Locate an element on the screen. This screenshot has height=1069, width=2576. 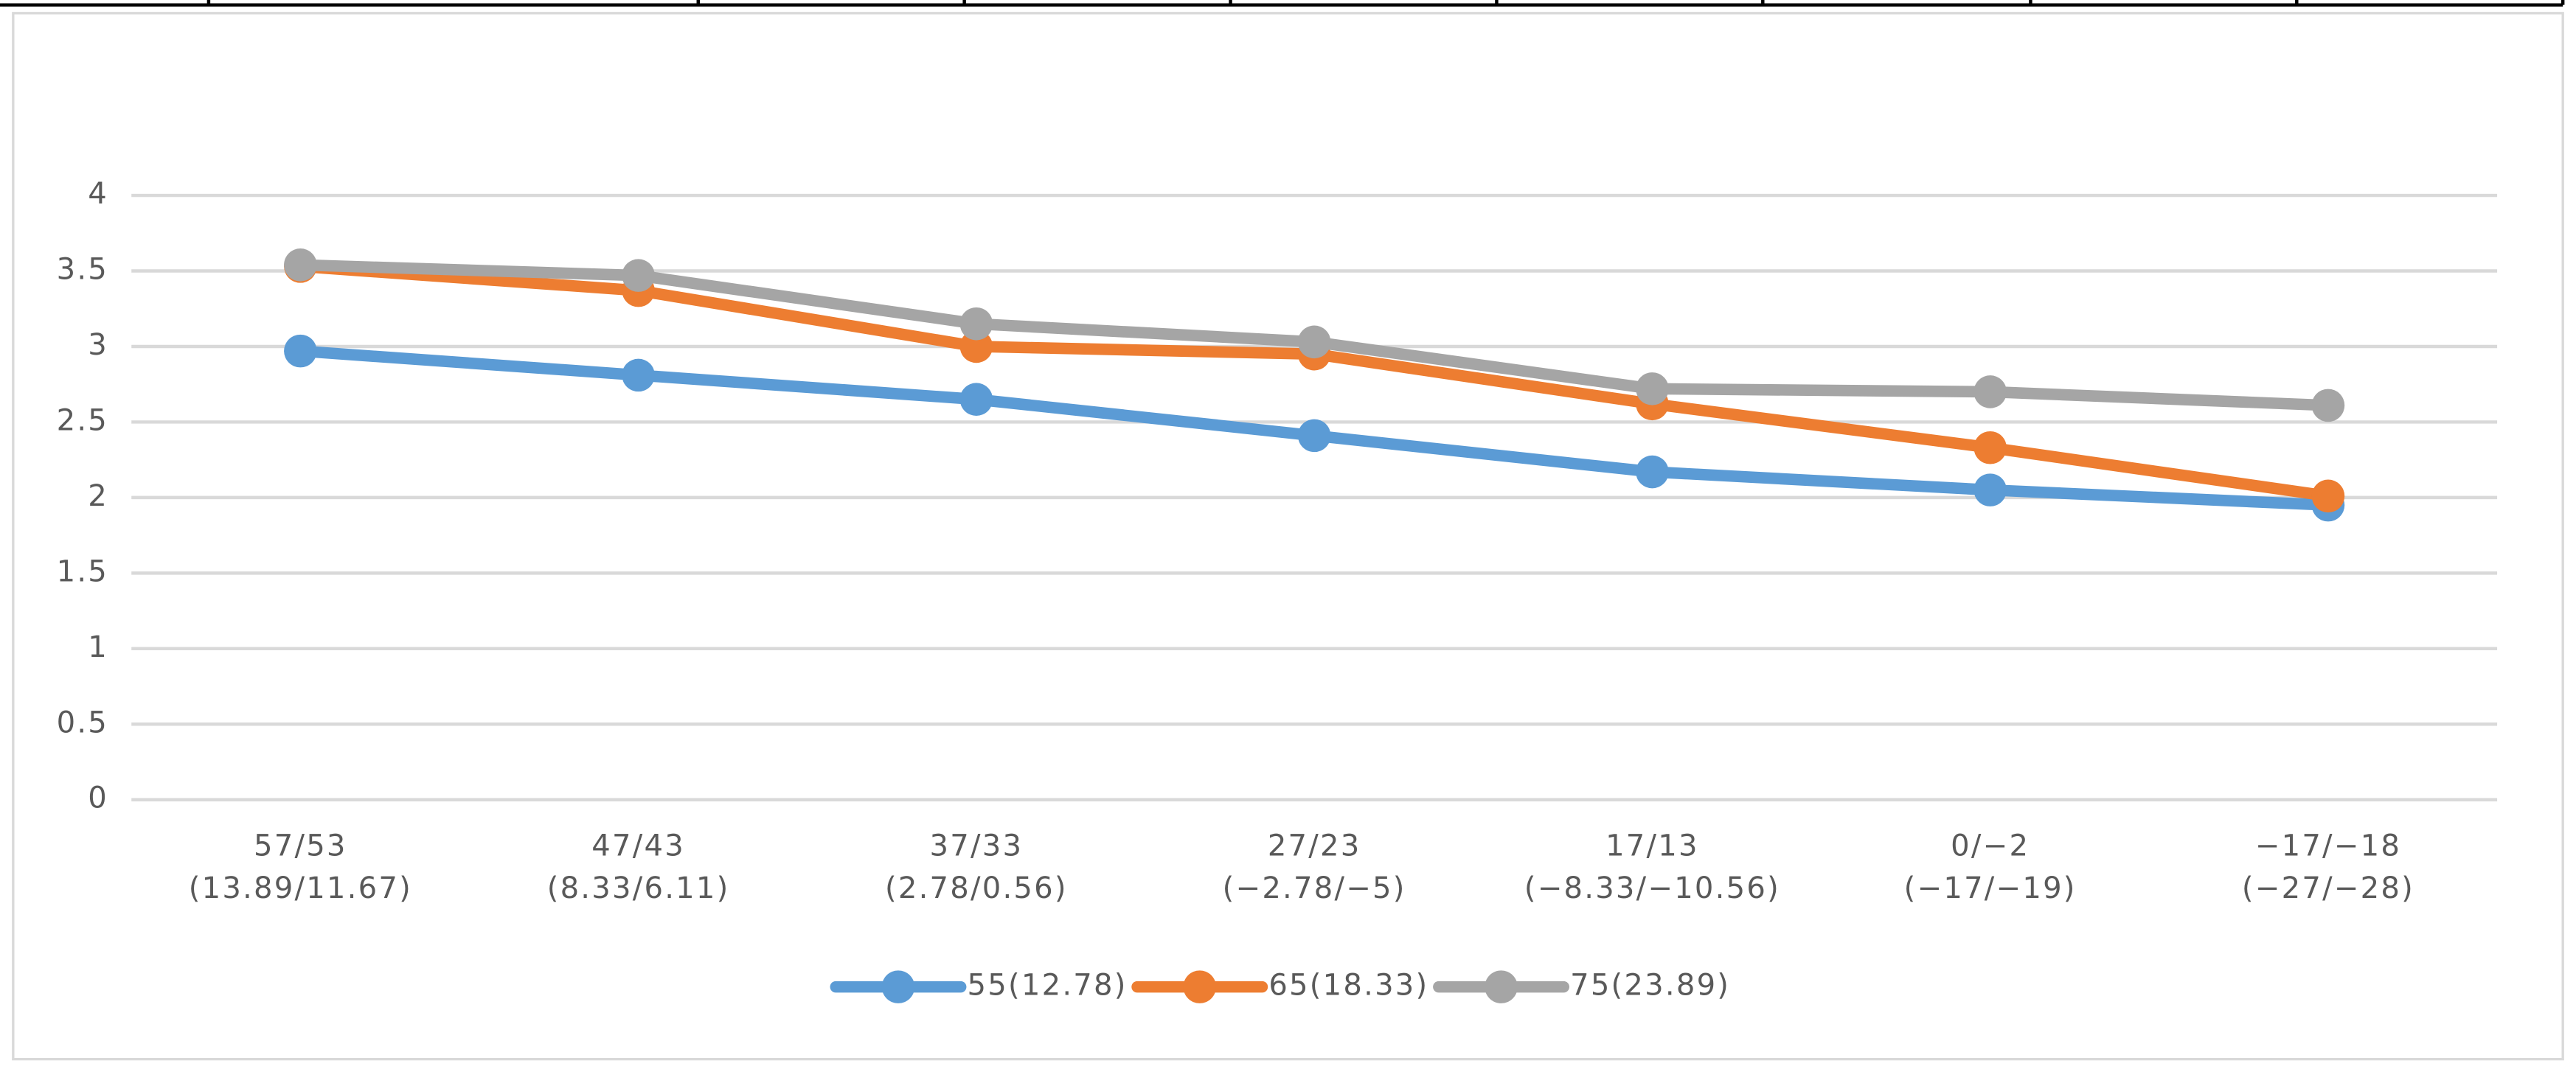
legend-label: 65(18.33) is located at coordinates (1348, 986).